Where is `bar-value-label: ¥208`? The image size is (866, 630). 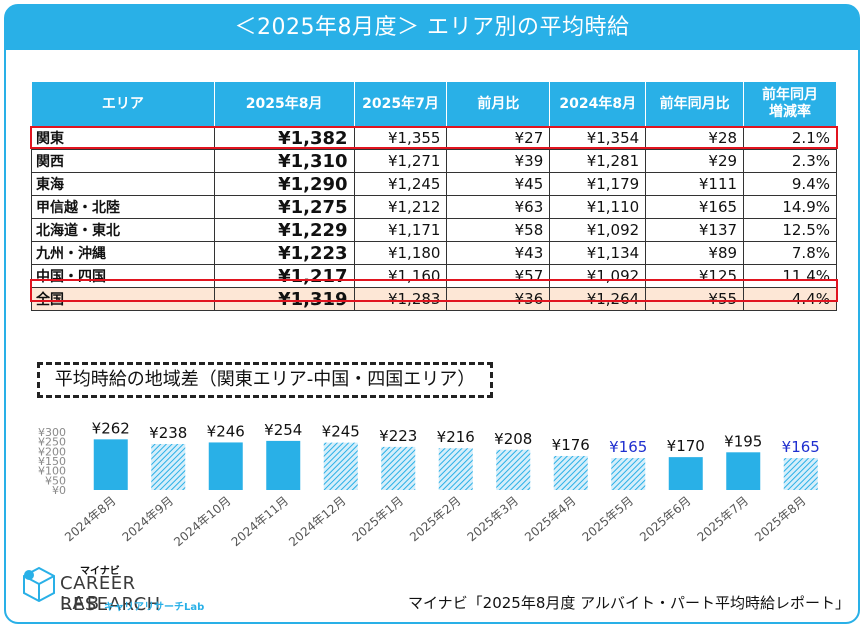 bar-value-label: ¥208 is located at coordinates (513, 439).